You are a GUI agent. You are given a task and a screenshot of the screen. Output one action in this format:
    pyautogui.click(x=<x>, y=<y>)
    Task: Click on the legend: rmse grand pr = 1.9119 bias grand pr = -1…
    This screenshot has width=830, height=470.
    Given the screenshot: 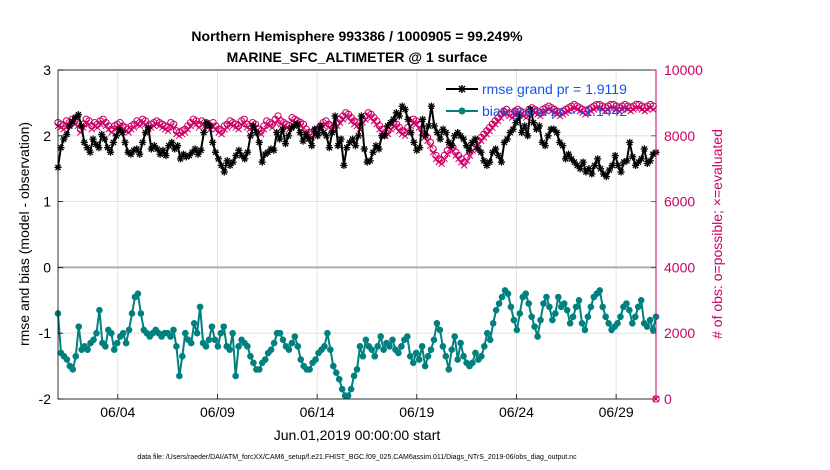 What is the action you would take?
    pyautogui.click(x=536, y=100)
    